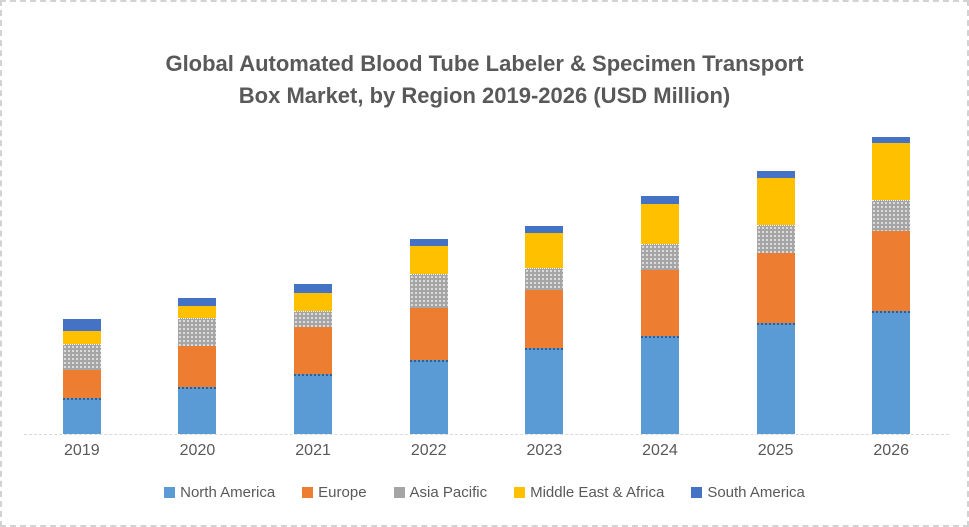  I want to click on x-axis-label-2026: 2026, so click(891, 450).